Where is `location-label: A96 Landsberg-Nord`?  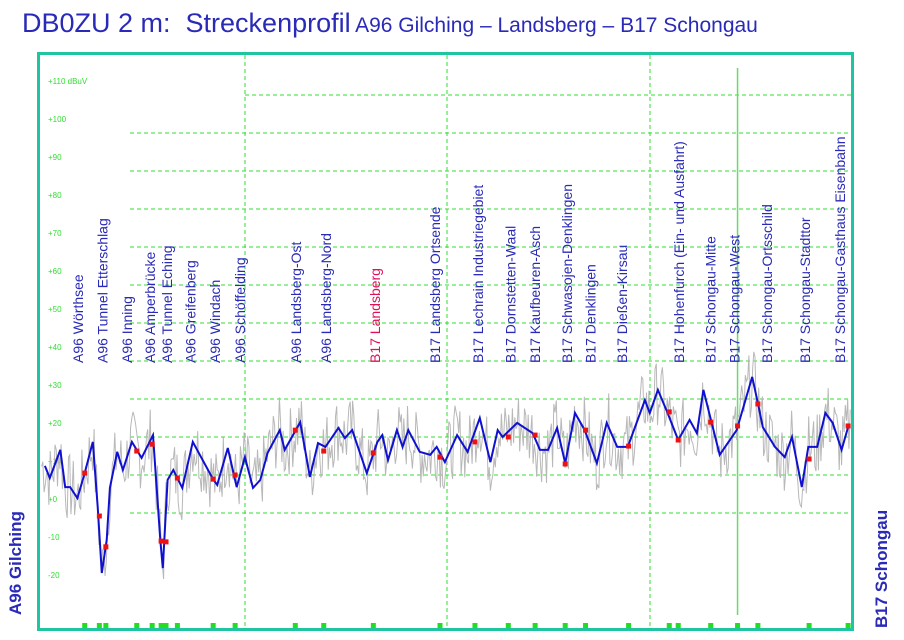 location-label: A96 Landsberg-Nord is located at coordinates (326, 298).